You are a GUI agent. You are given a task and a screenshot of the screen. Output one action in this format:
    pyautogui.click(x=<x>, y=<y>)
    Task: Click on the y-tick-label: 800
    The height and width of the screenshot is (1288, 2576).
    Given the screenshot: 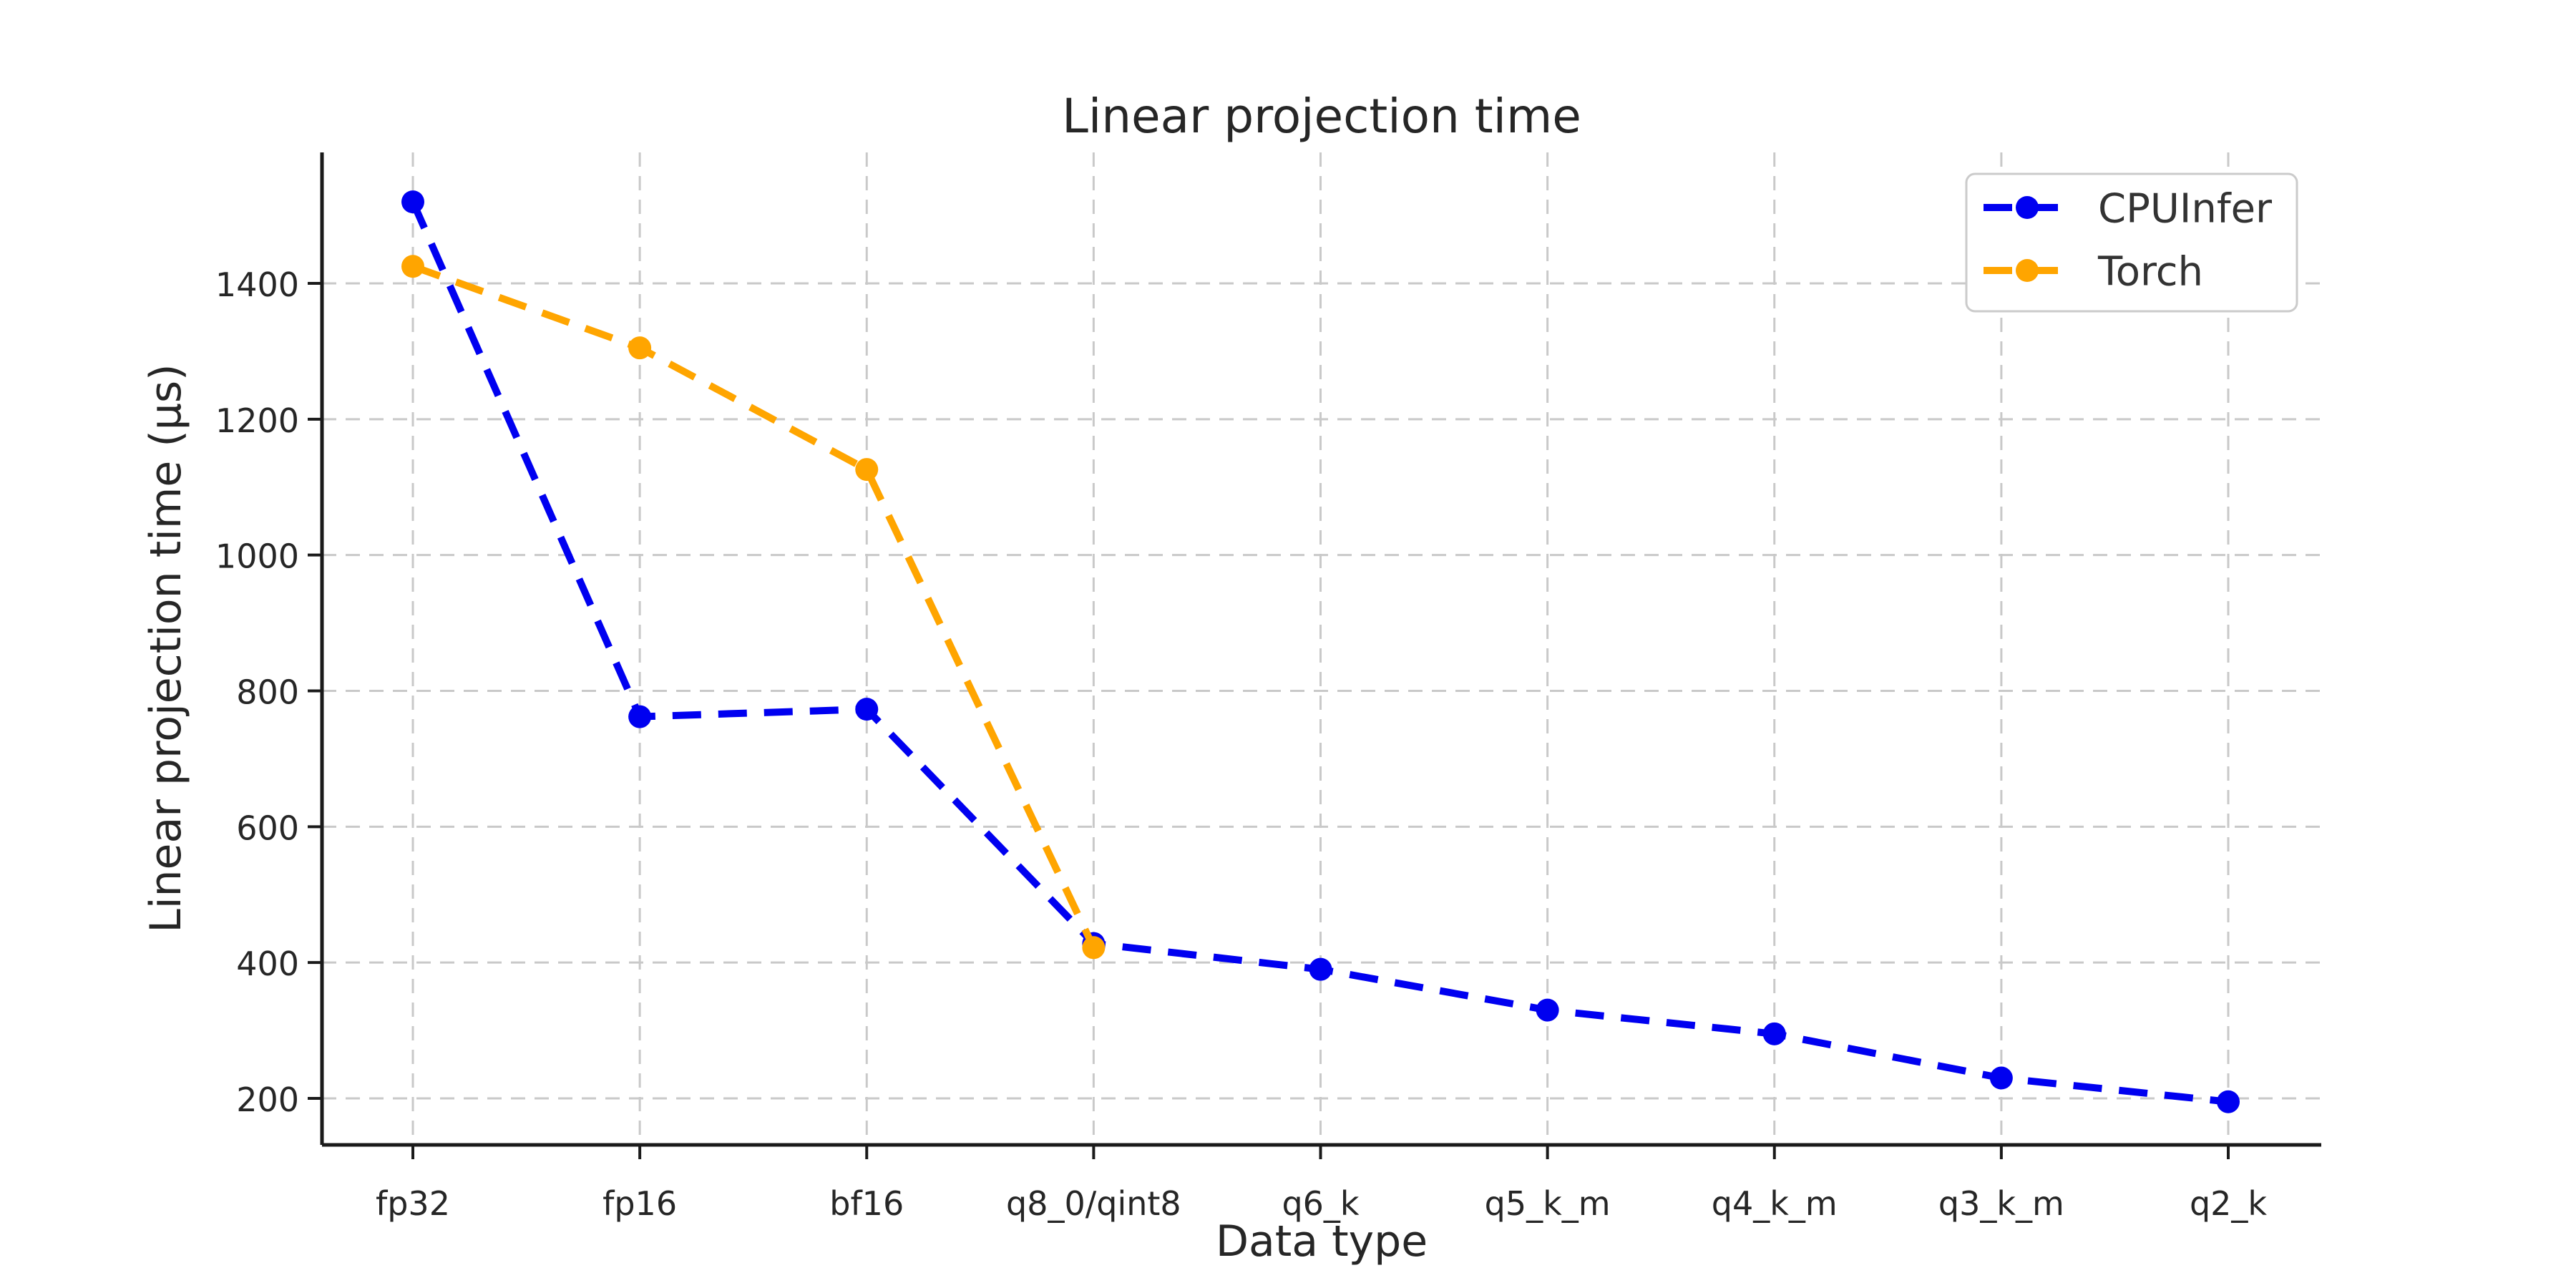 What is the action you would take?
    pyautogui.click(x=267, y=692)
    